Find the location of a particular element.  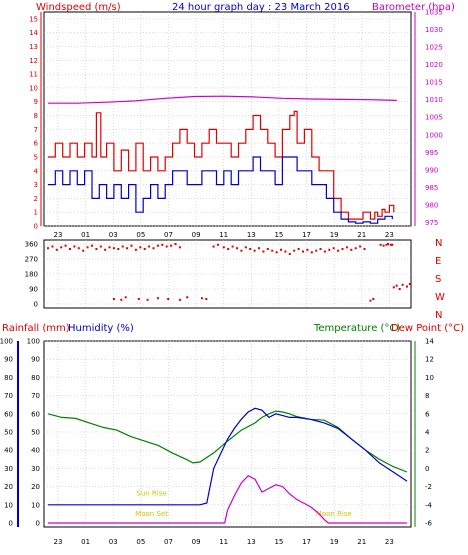

compass-label: S is located at coordinates (438, 279).